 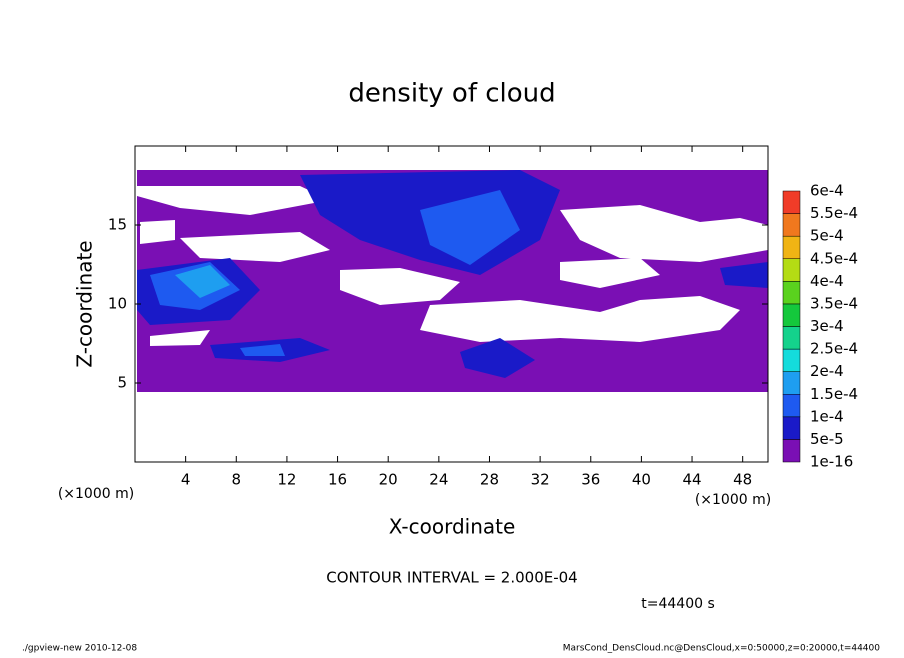 What do you see at coordinates (831, 462) in the screenshot?
I see `colorbar-label: 1e-16` at bounding box center [831, 462].